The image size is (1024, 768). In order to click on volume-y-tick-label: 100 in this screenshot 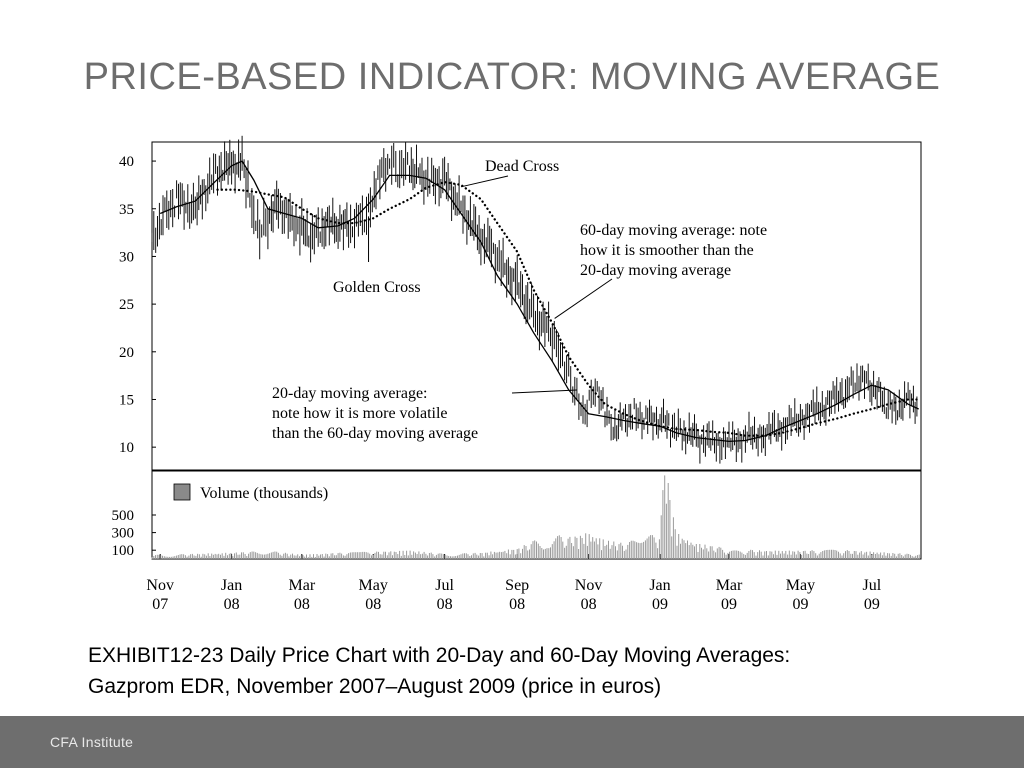, I will do `click(123, 551)`.